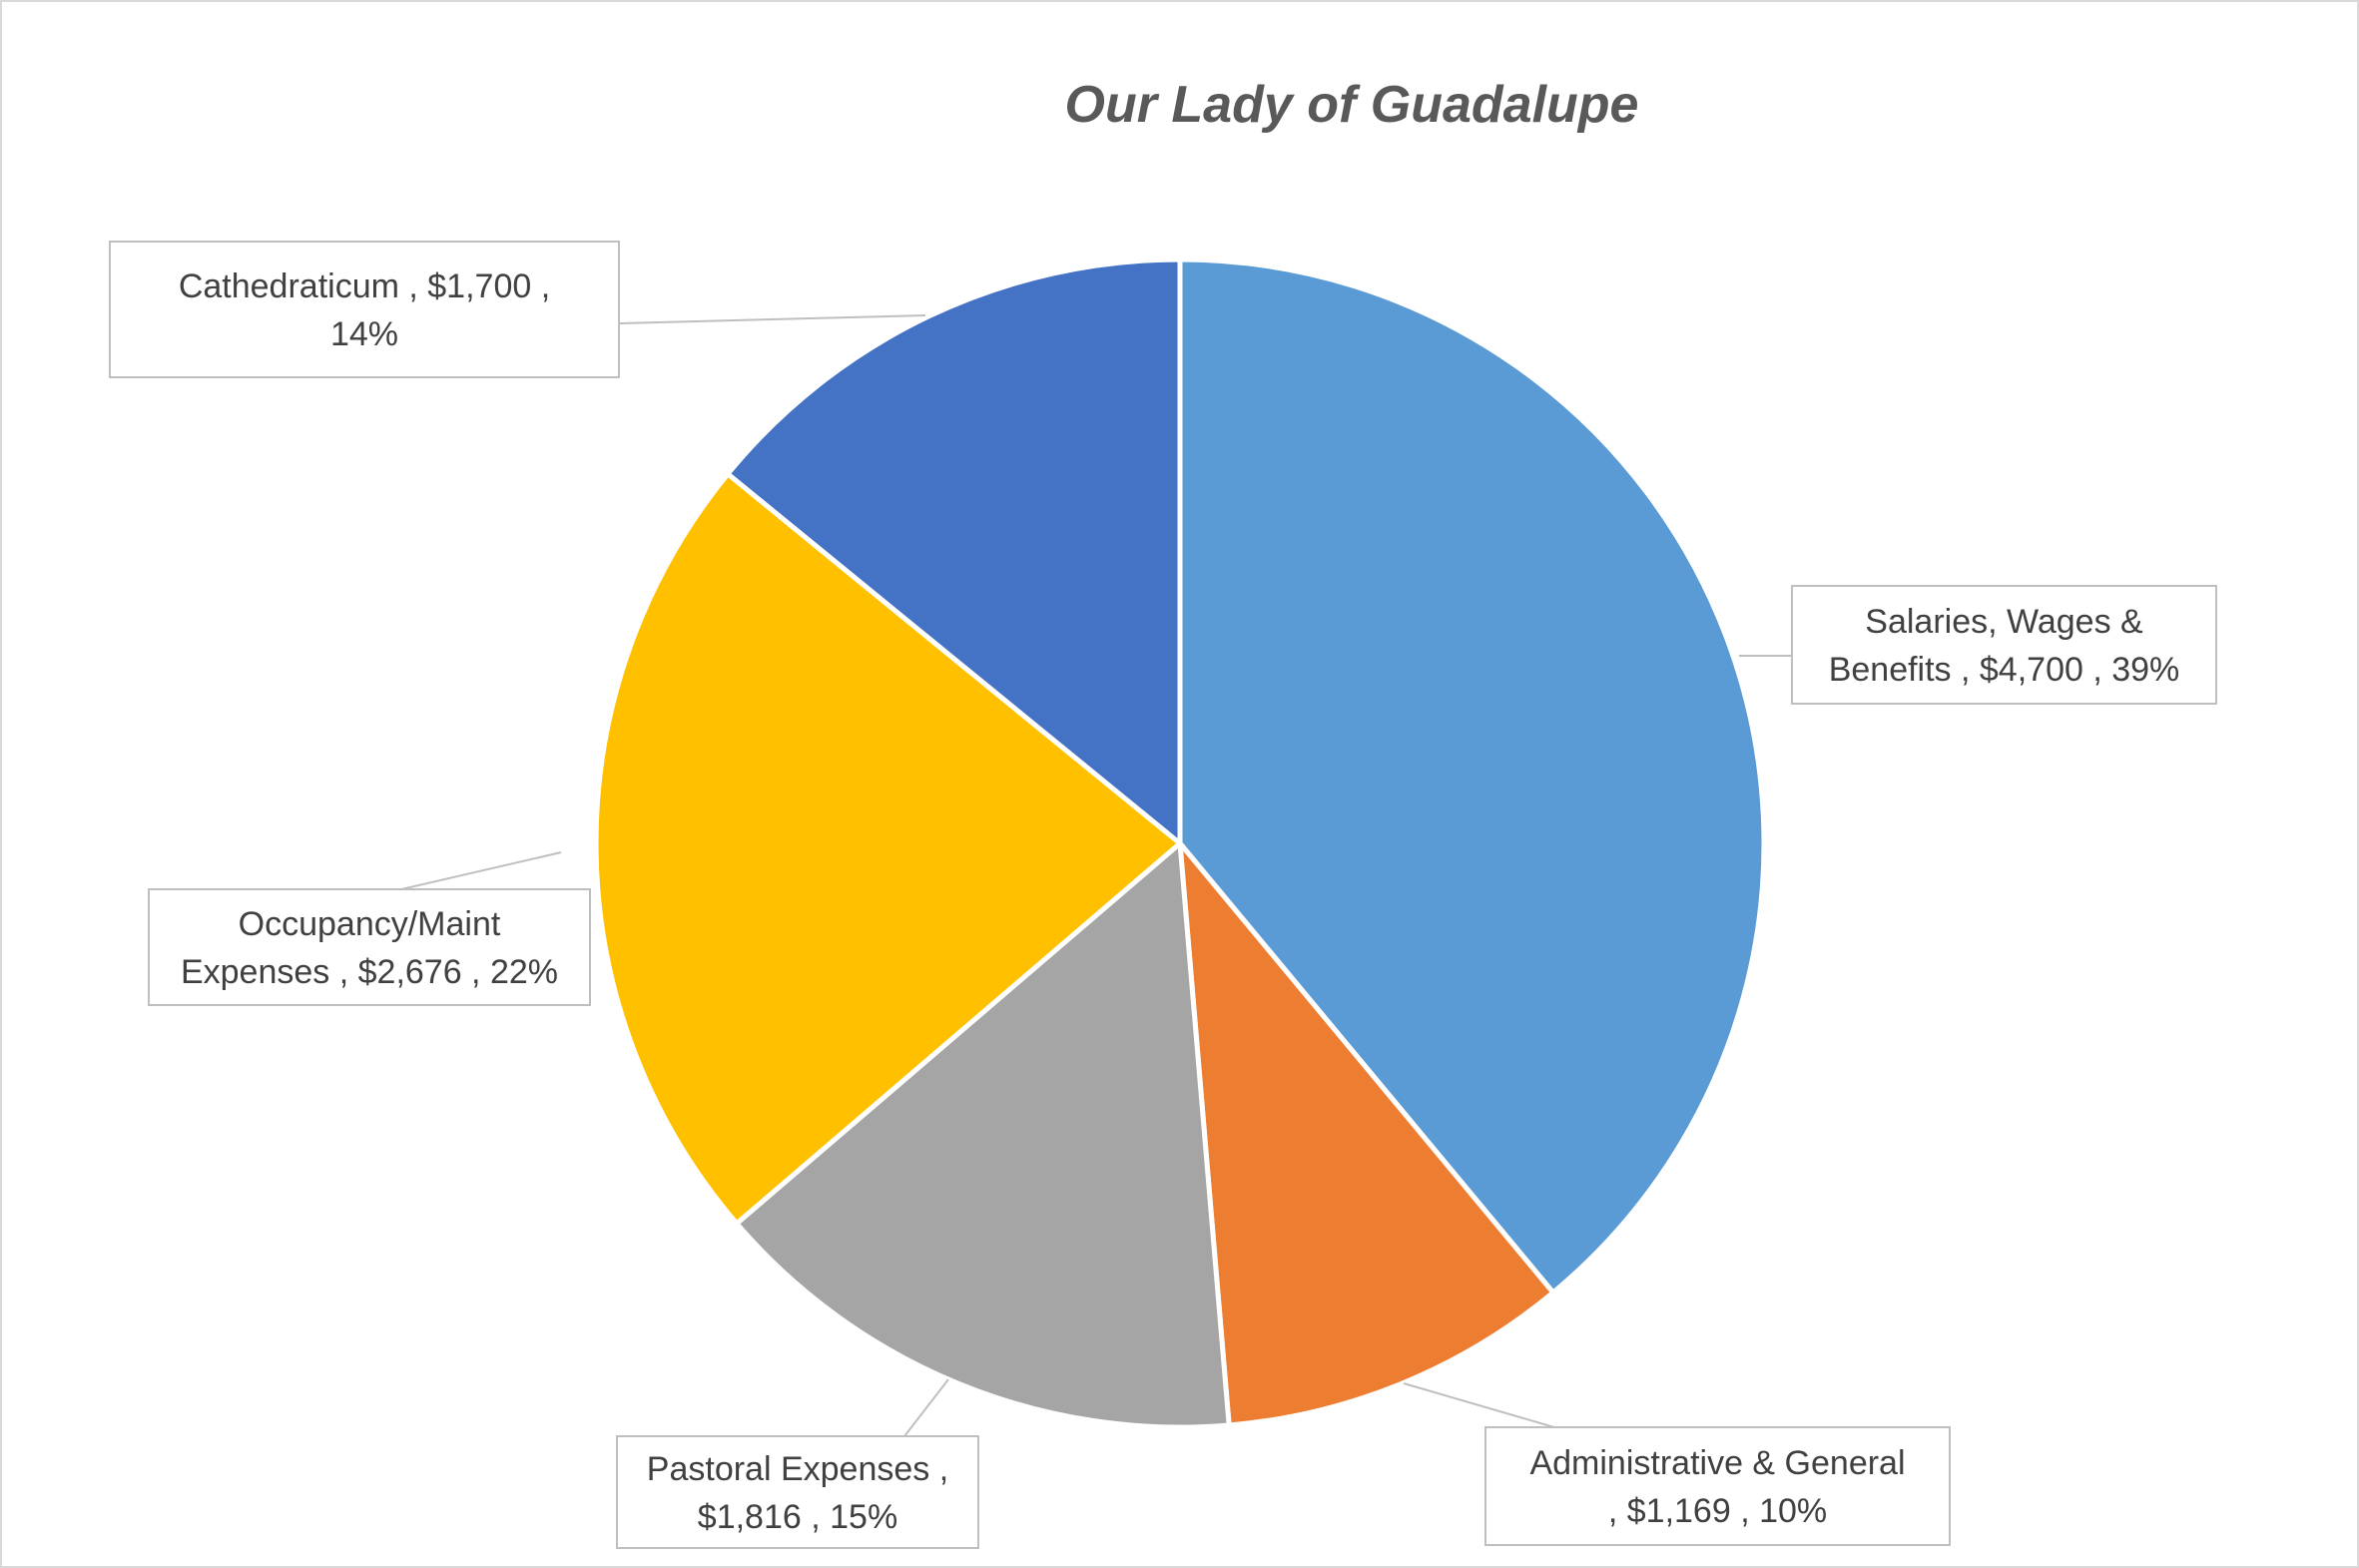 Image resolution: width=2359 pixels, height=1568 pixels. I want to click on data-label-text: Pastoral Expenses ,, so click(797, 1469).